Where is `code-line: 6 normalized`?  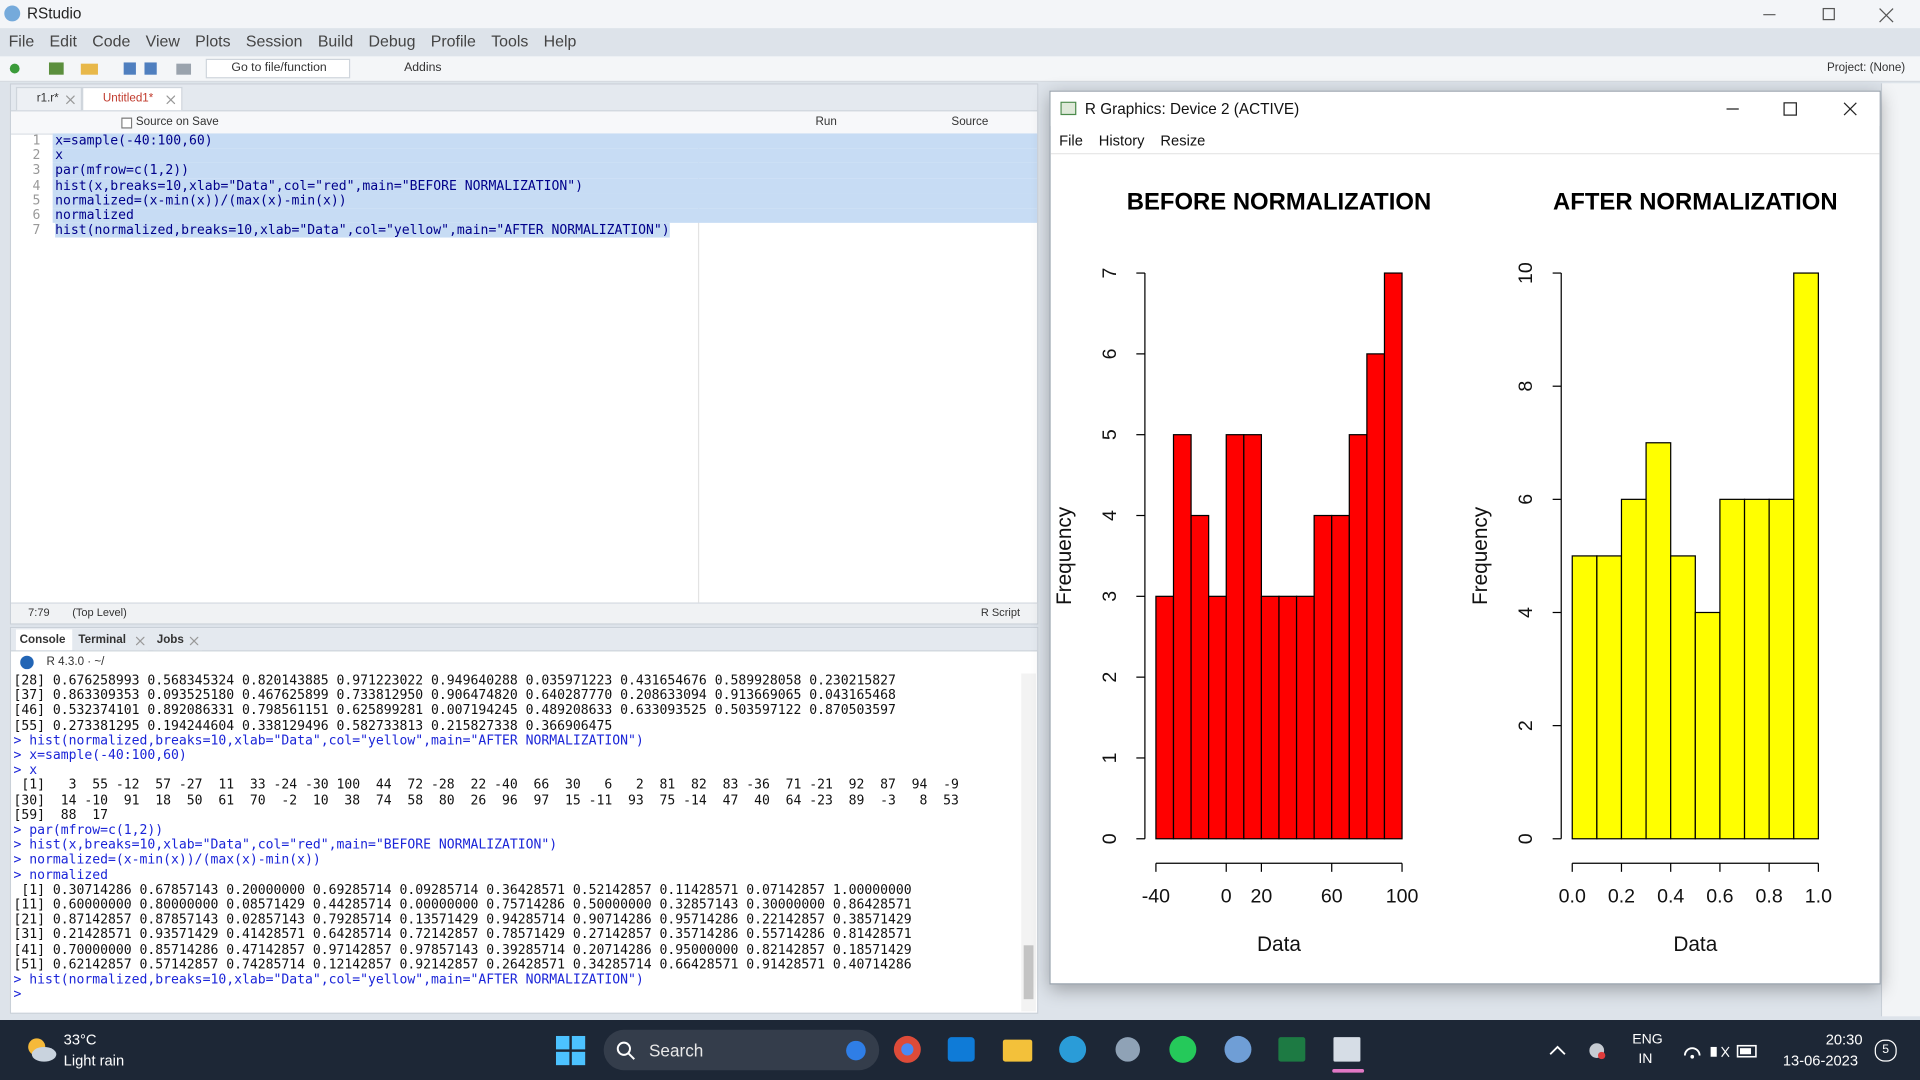
code-line: 6 normalized is located at coordinates (524, 215).